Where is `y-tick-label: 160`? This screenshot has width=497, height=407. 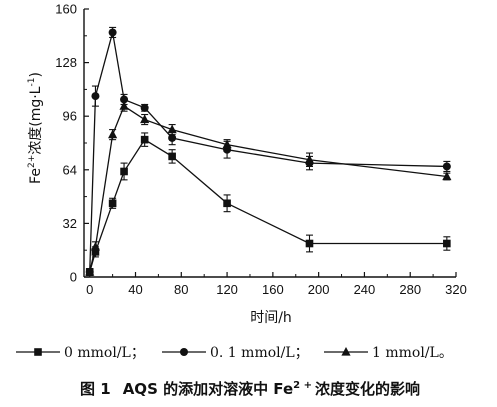 y-tick-label: 160 is located at coordinates (66, 9).